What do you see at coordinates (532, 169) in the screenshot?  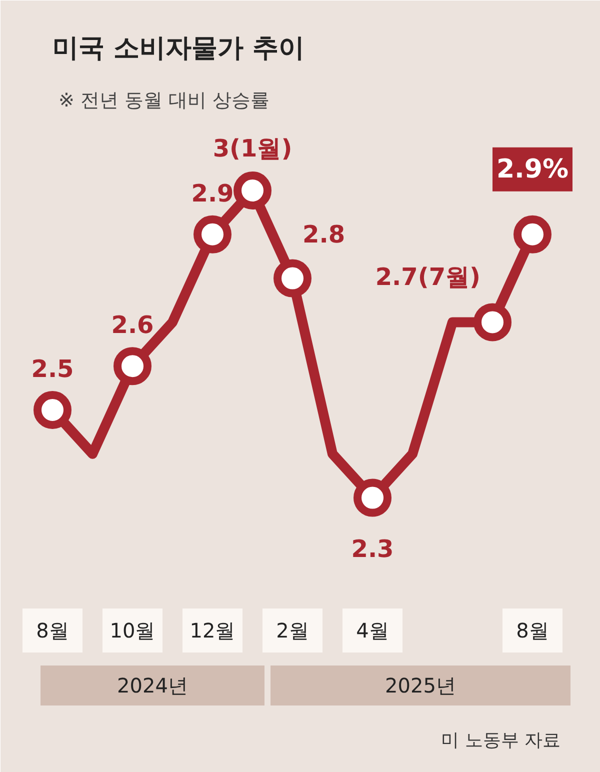 I see `data-label: 2.9%` at bounding box center [532, 169].